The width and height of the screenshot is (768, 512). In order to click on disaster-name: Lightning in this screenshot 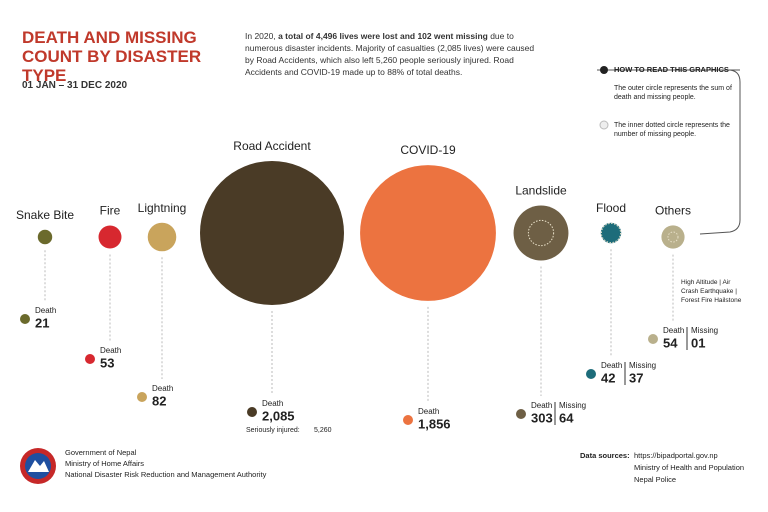, I will do `click(162, 208)`.